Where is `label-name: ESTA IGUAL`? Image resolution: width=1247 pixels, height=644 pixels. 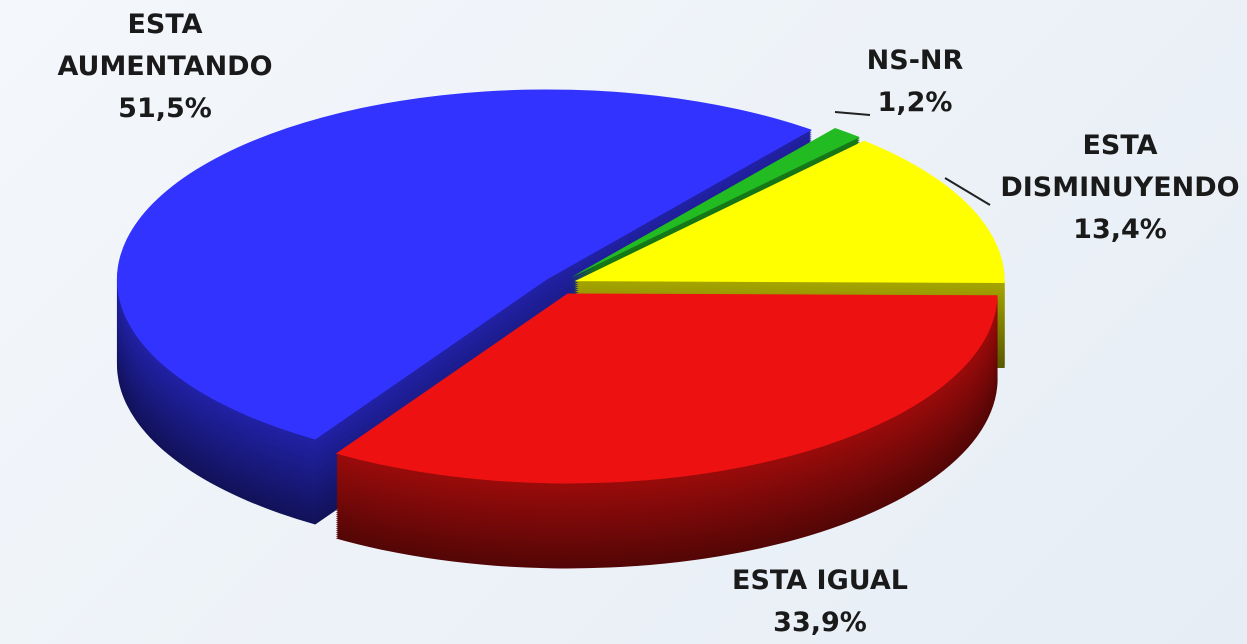 label-name: ESTA IGUAL is located at coordinates (820, 580).